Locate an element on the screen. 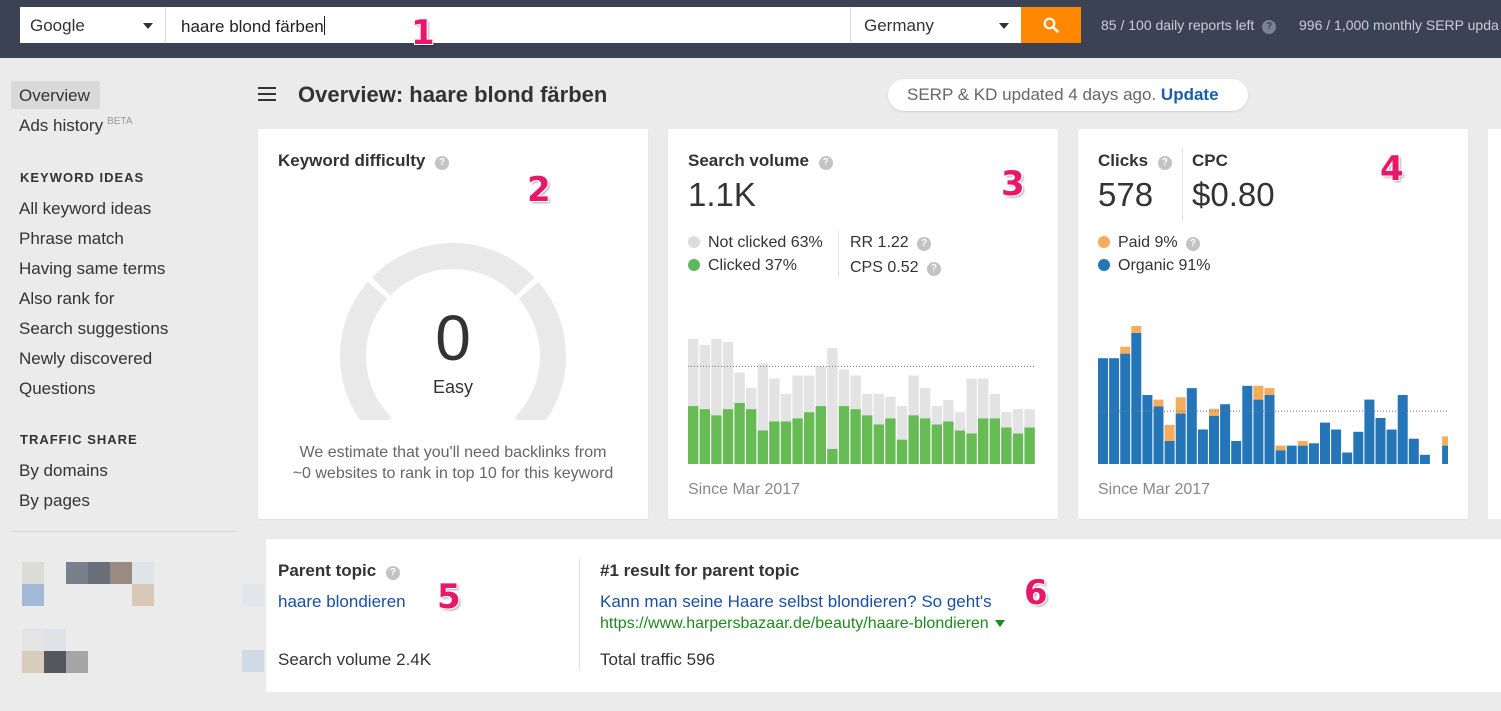 The height and width of the screenshot is (711, 1501). next-card-edge is located at coordinates (1494, 324).